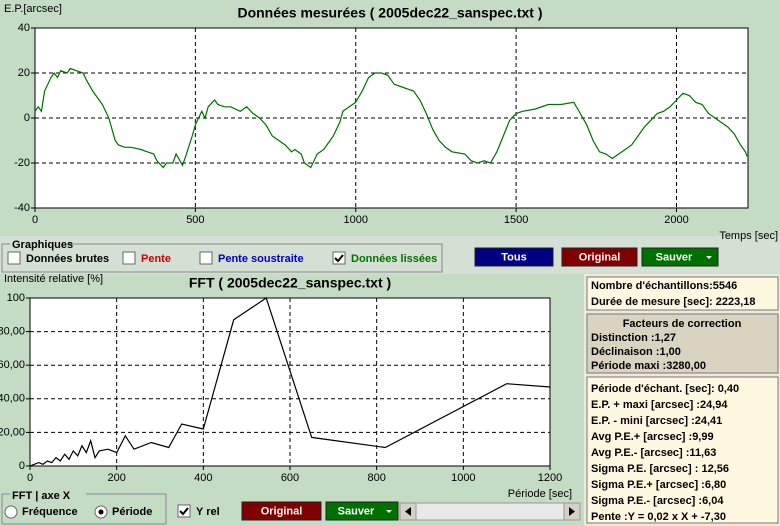 This screenshot has width=780, height=526. I want to click on stats-row: E.P. + maxi [arcsec] :24,94, so click(659, 405).